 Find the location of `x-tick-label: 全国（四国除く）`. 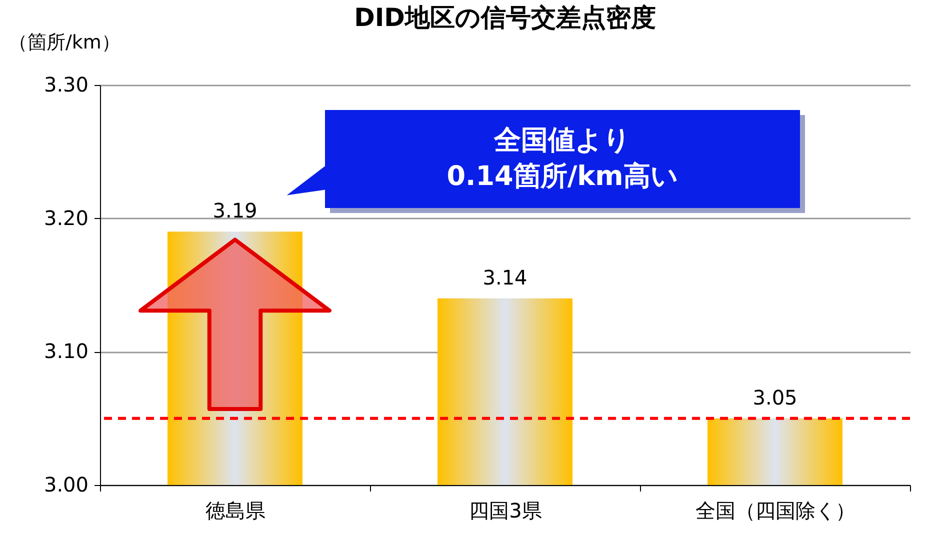

x-tick-label: 全国（四国除く） is located at coordinates (776, 510).